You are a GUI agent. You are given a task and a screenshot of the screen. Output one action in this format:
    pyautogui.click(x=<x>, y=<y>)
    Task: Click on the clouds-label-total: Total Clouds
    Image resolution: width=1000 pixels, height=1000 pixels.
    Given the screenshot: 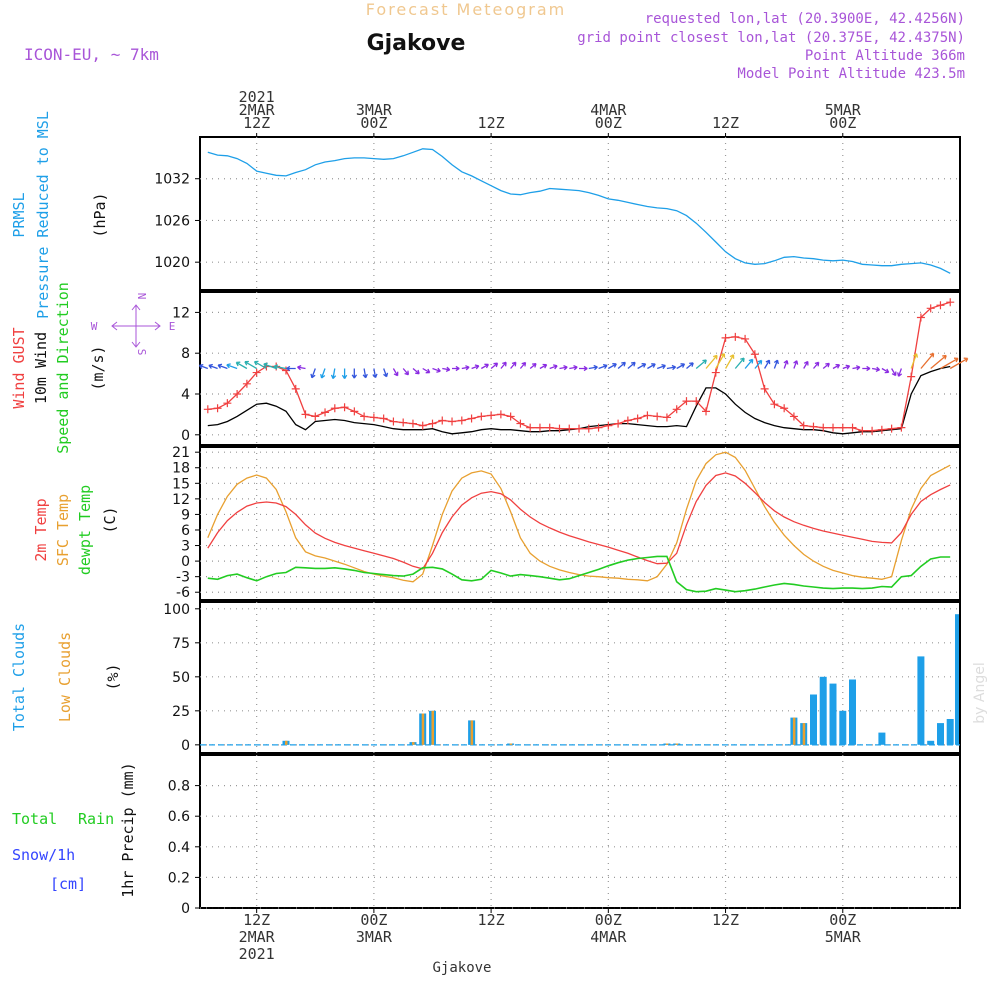 What is the action you would take?
    pyautogui.click(x=19, y=677)
    